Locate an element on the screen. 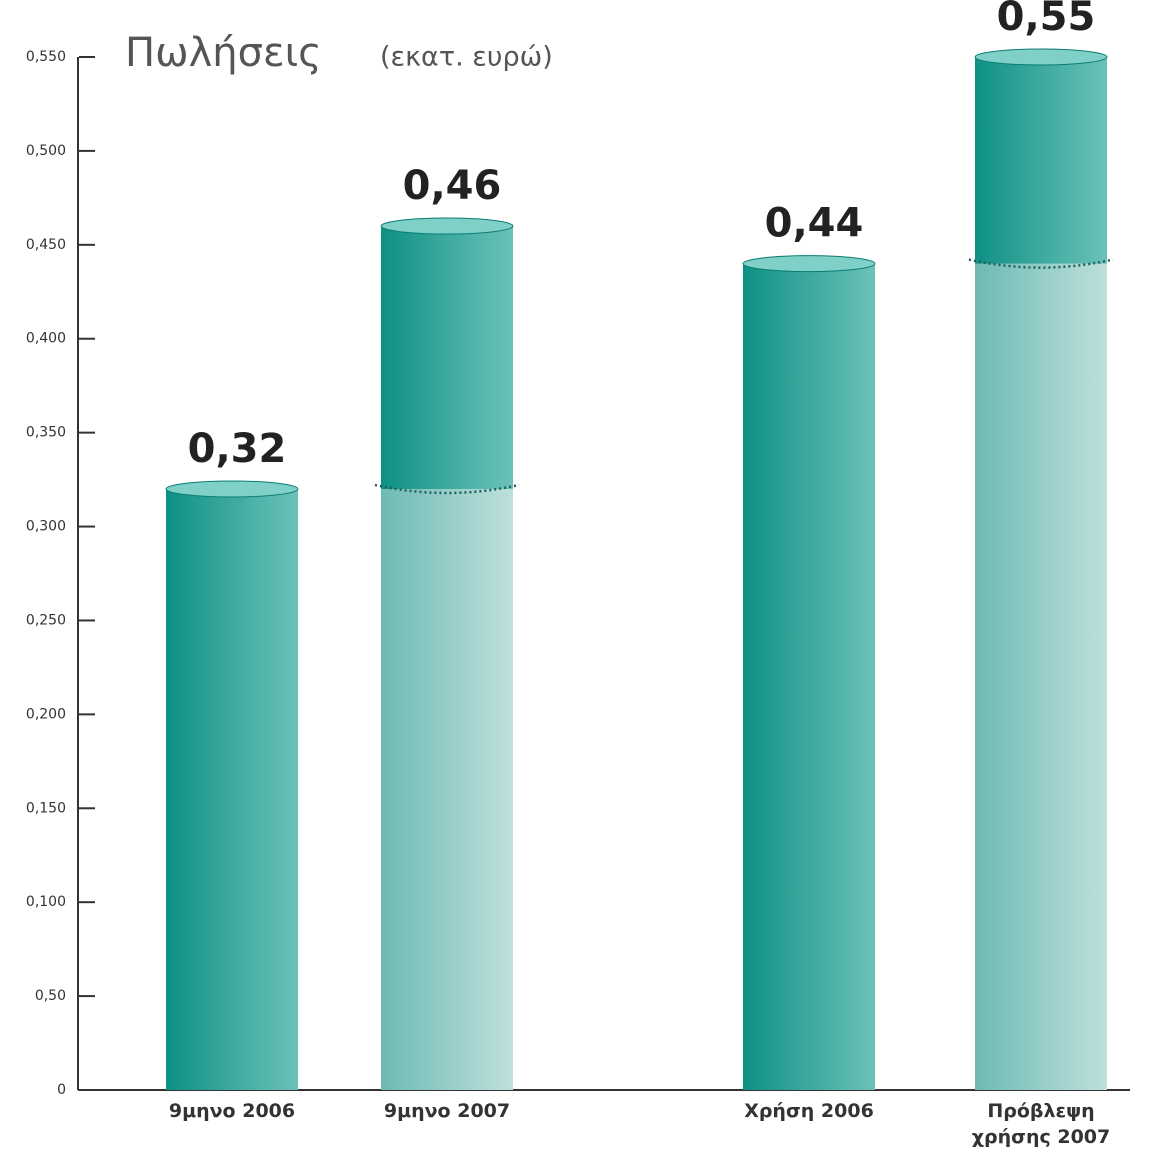 The width and height of the screenshot is (1158, 1161). y-tick-label: 0,100 is located at coordinates (46, 902).